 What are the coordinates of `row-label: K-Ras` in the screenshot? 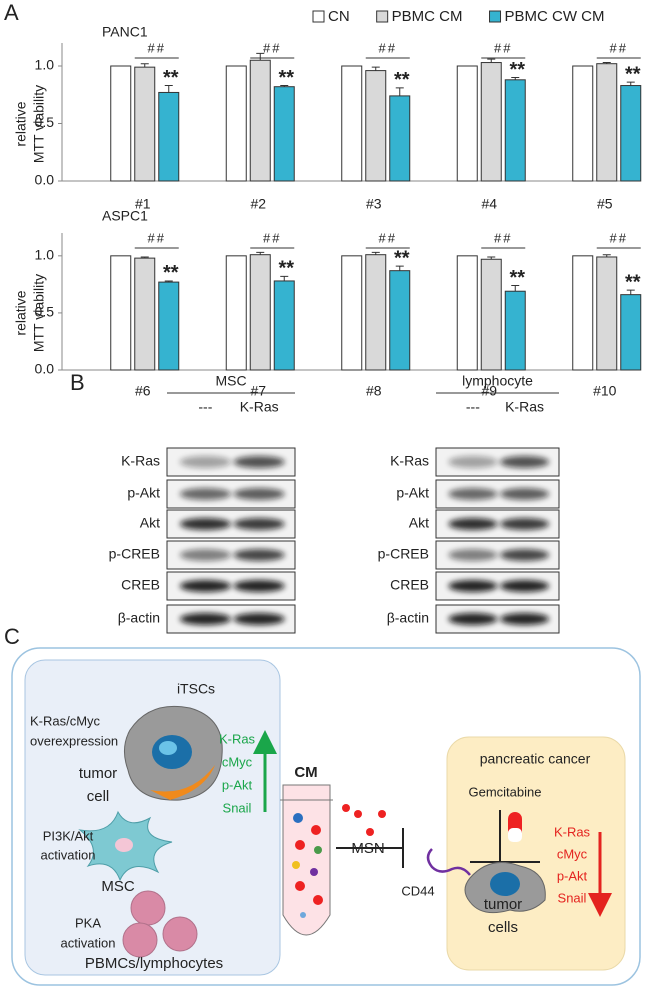 It's located at (409, 461).